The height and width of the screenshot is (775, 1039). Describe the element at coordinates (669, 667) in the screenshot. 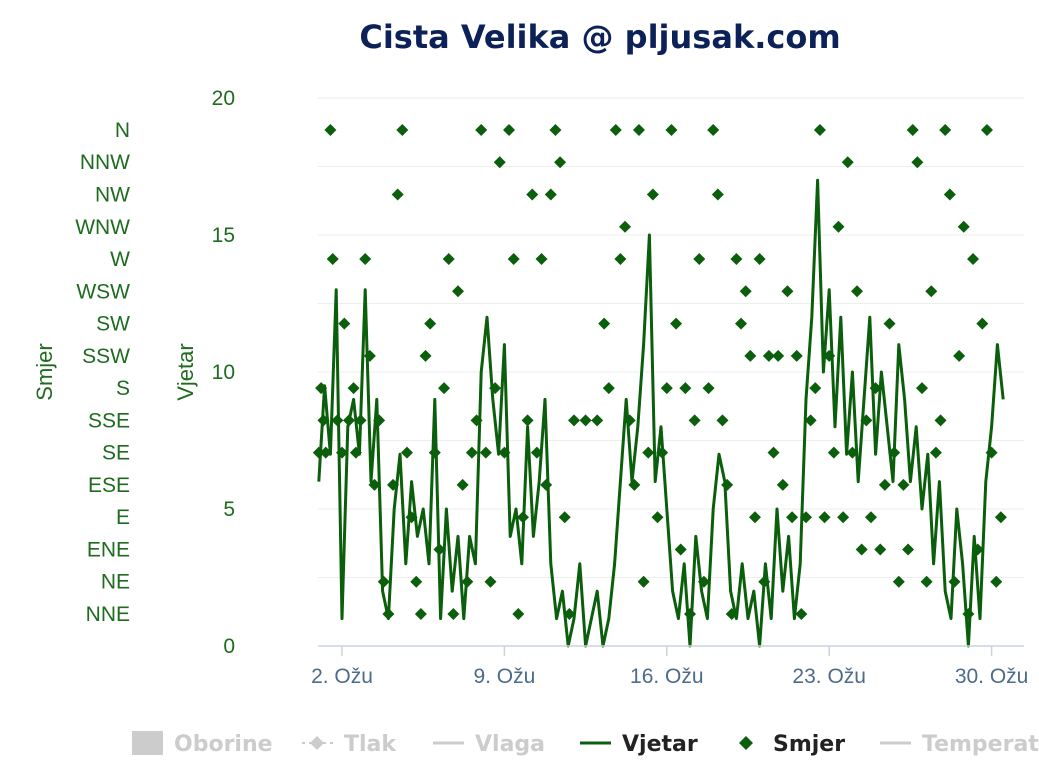

I see `x-axis-ticks: 2. Ožu 9. Ožu 16. Ožu 23. Ožu 30. Ožu` at that location.